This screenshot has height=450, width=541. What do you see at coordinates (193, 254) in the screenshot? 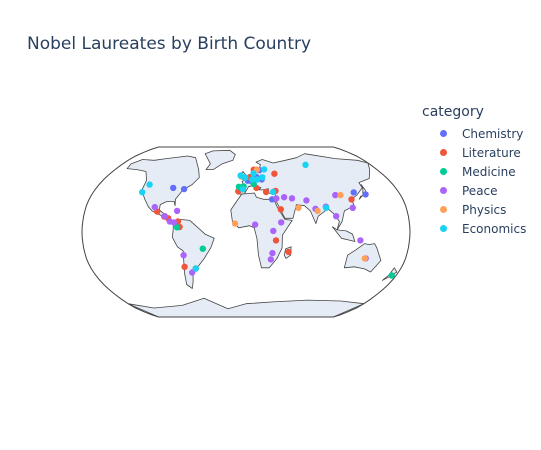
I see `land-south-america` at bounding box center [193, 254].